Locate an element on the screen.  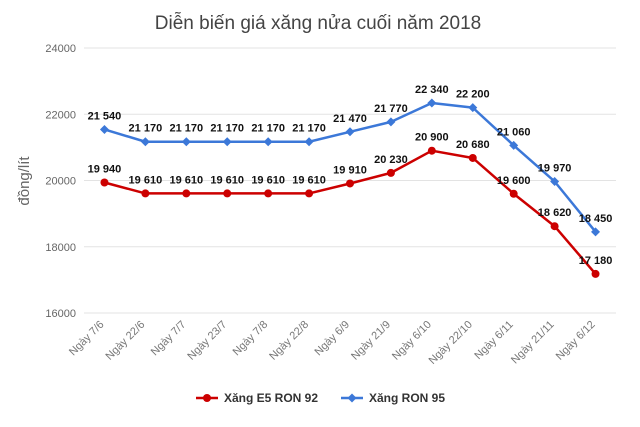
legend-item-1: Xăng RON 95 is located at coordinates (393, 398).